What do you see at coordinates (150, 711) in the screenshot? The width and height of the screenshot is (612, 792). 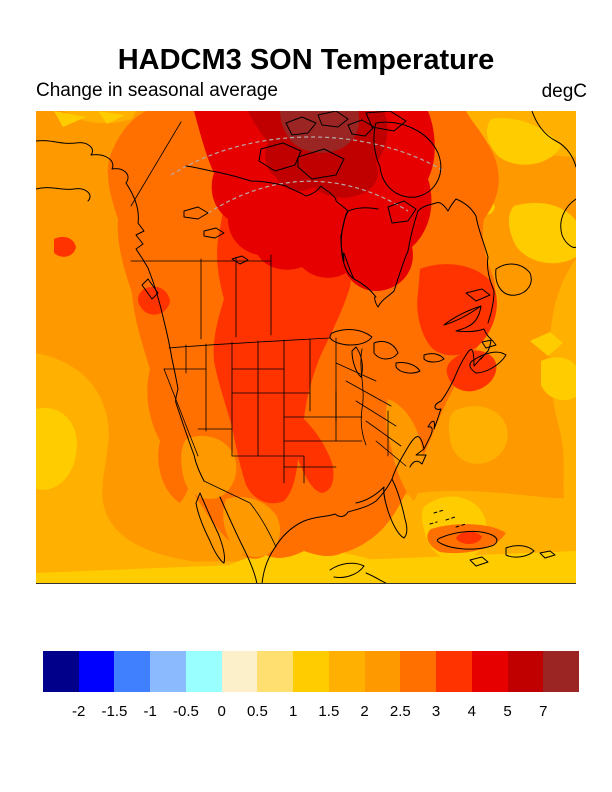 I see `colorbar-tick-label: -1` at bounding box center [150, 711].